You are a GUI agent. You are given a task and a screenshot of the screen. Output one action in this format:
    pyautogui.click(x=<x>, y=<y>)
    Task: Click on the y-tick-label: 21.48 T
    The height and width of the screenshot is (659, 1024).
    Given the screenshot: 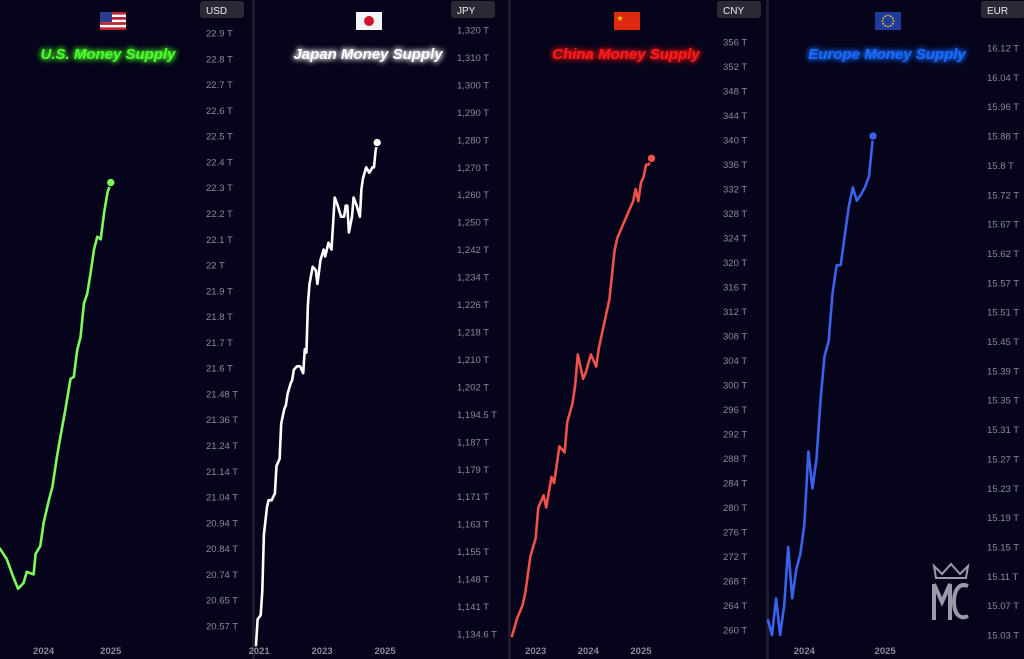 What is the action you would take?
    pyautogui.click(x=222, y=394)
    